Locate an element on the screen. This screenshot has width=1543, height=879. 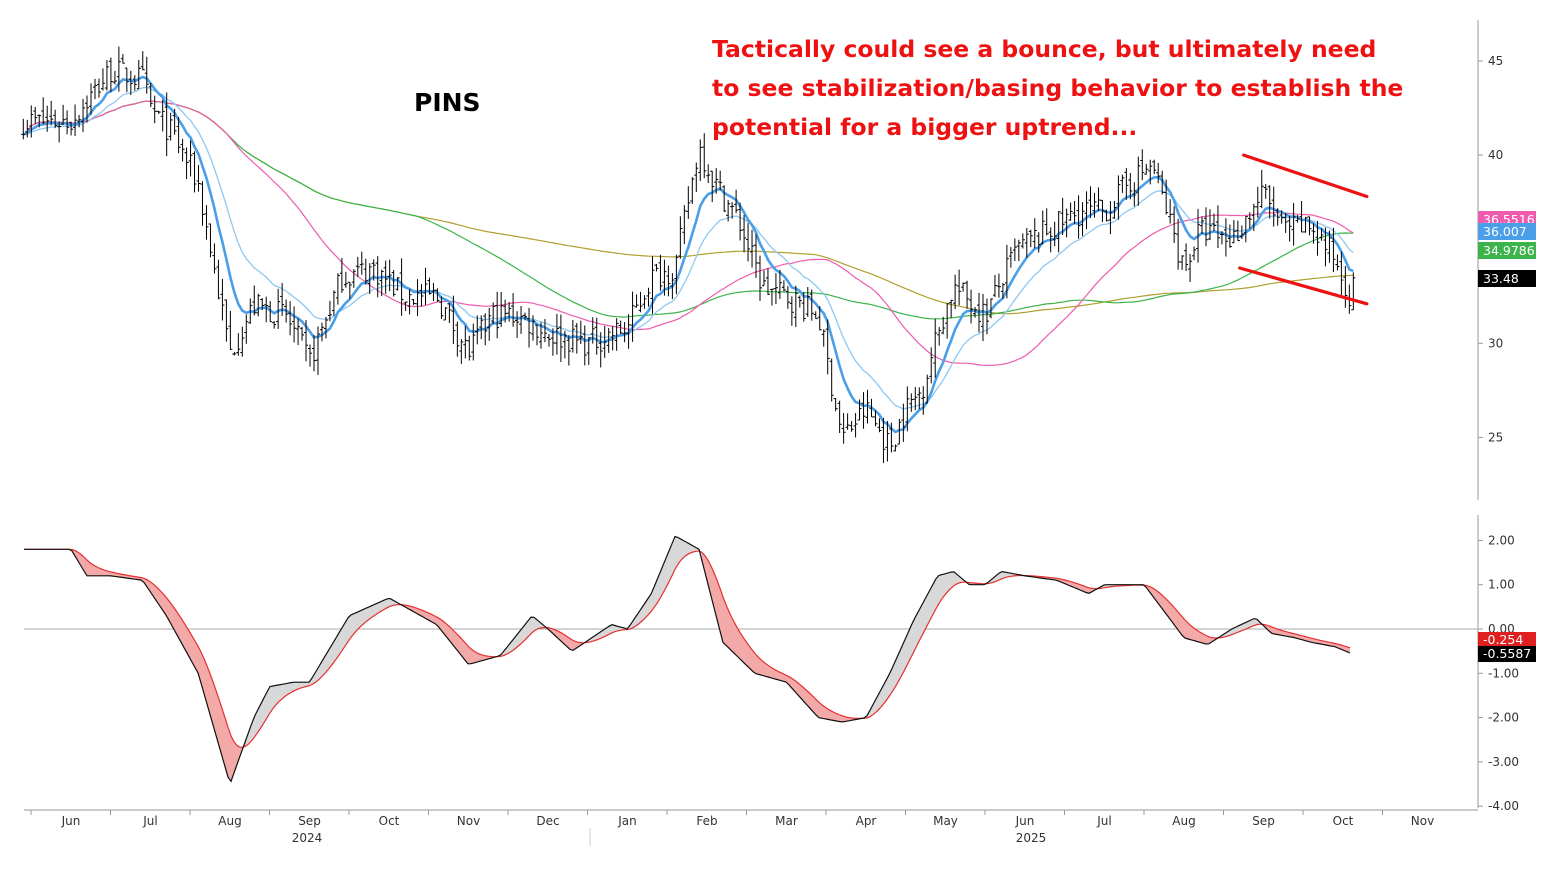
osc-tick-label: 2.00 is located at coordinates (1501, 540).